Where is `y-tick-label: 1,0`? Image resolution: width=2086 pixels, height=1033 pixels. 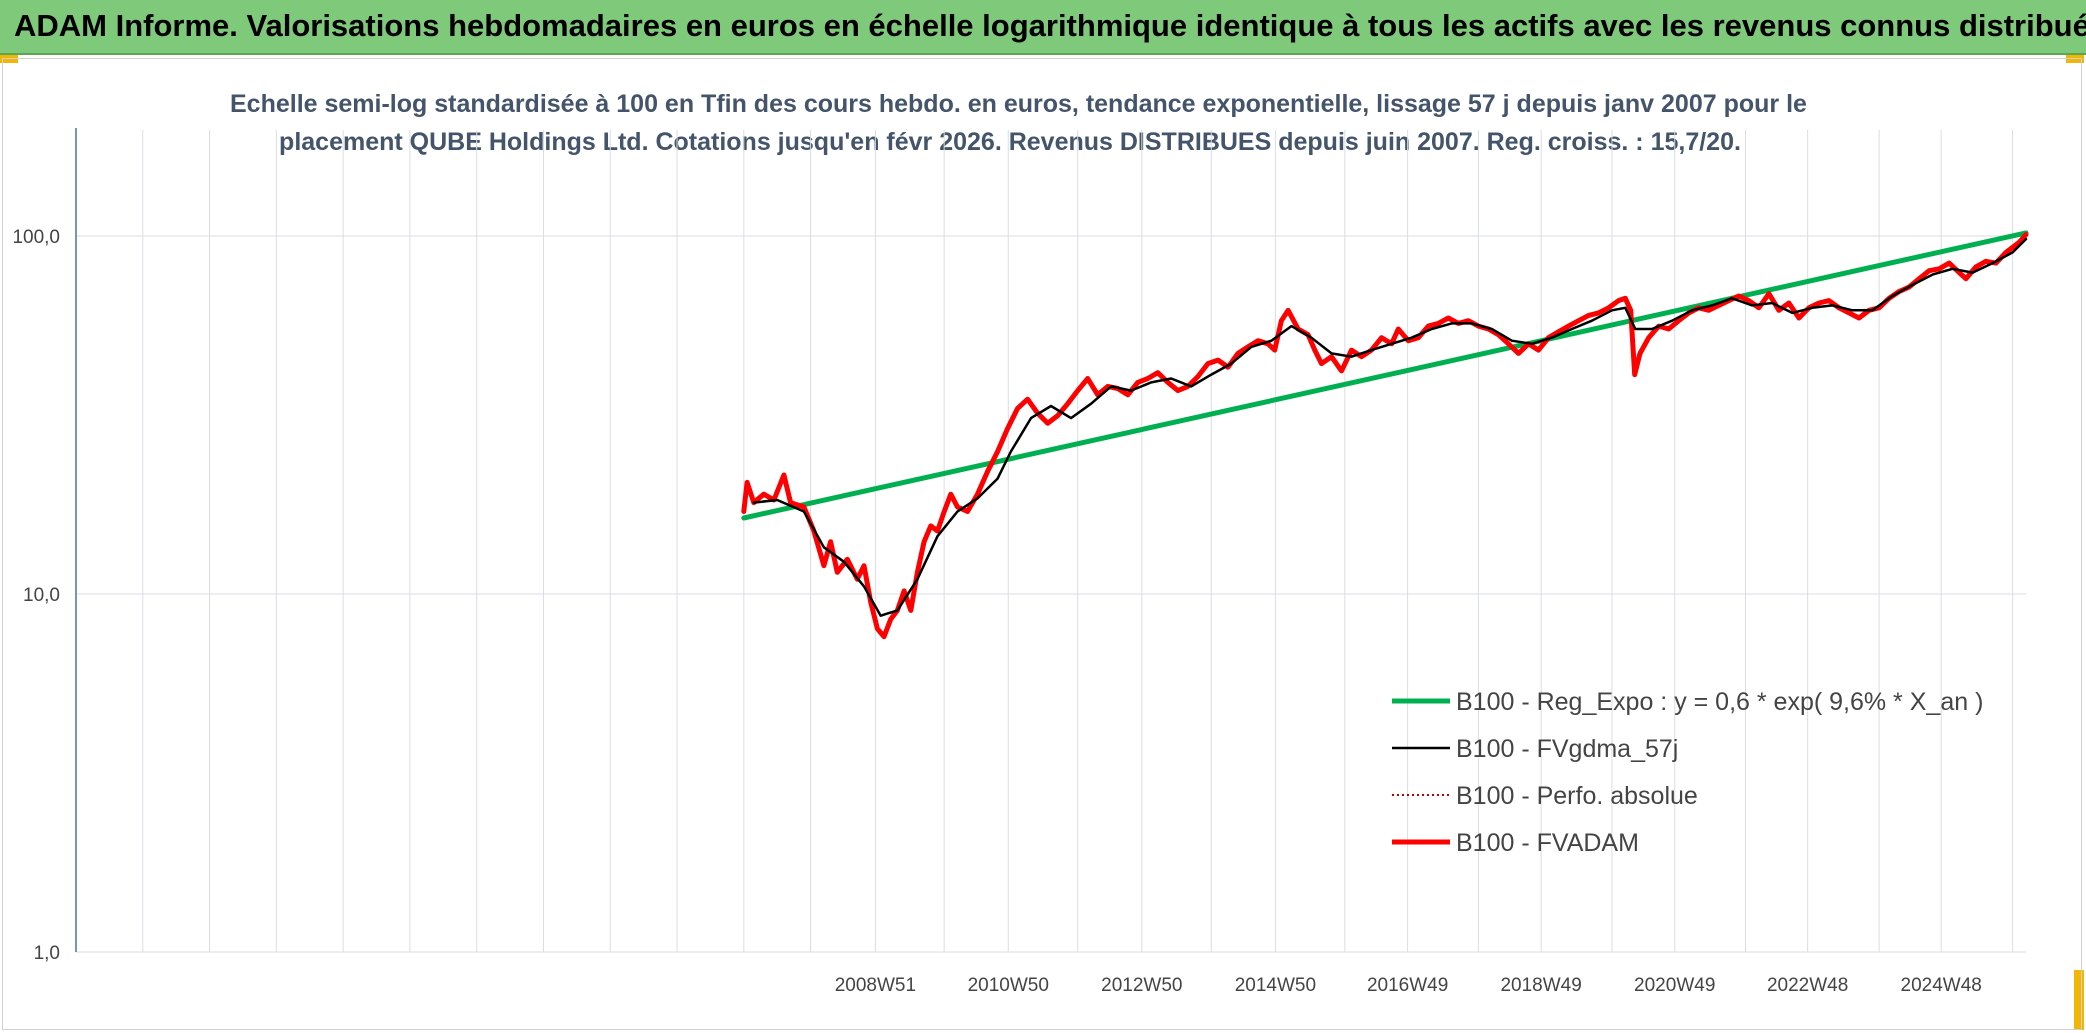
y-tick-label: 1,0 is located at coordinates (47, 953).